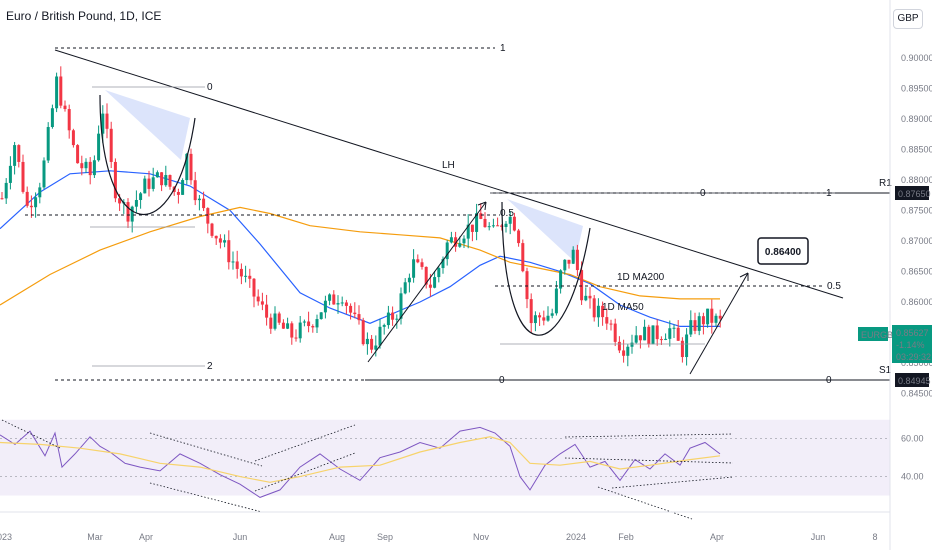 The width and height of the screenshot is (932, 550). What do you see at coordinates (912, 380) in the screenshot?
I see `s1-price-tag` at bounding box center [912, 380].